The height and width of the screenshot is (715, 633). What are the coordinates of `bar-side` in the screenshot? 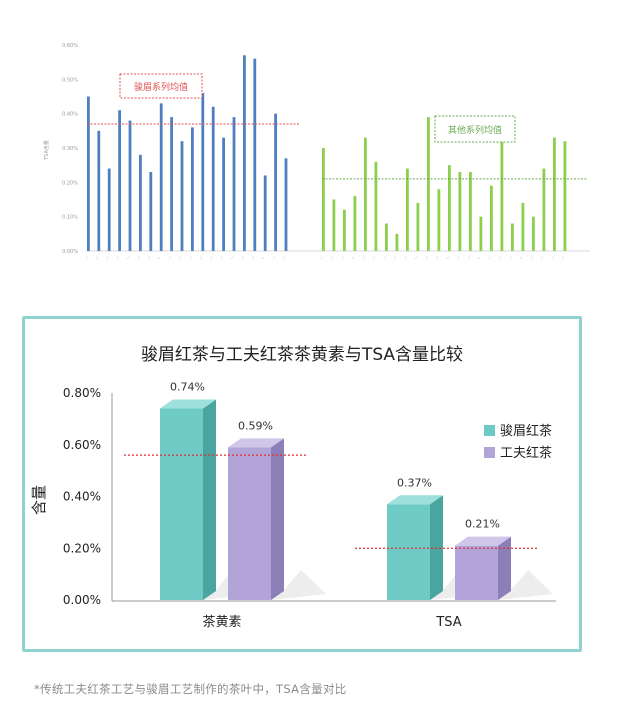 It's located at (504, 568).